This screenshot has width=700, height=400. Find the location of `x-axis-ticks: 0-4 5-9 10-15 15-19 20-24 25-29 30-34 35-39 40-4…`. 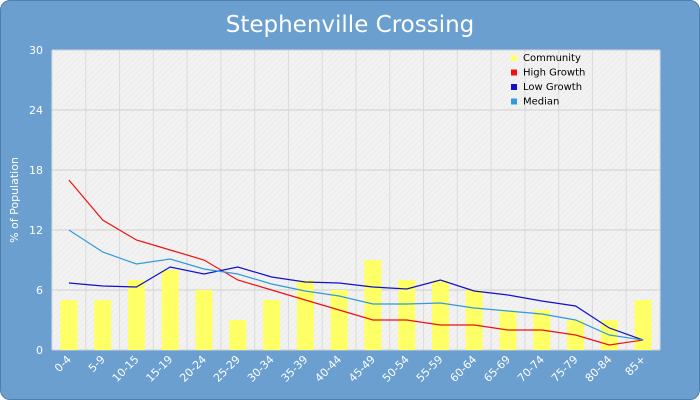

x-axis-ticks: 0-4 5-9 10-15 15-19 20-24 25-29 30-34 35-39 40-4… is located at coordinates (350, 369).